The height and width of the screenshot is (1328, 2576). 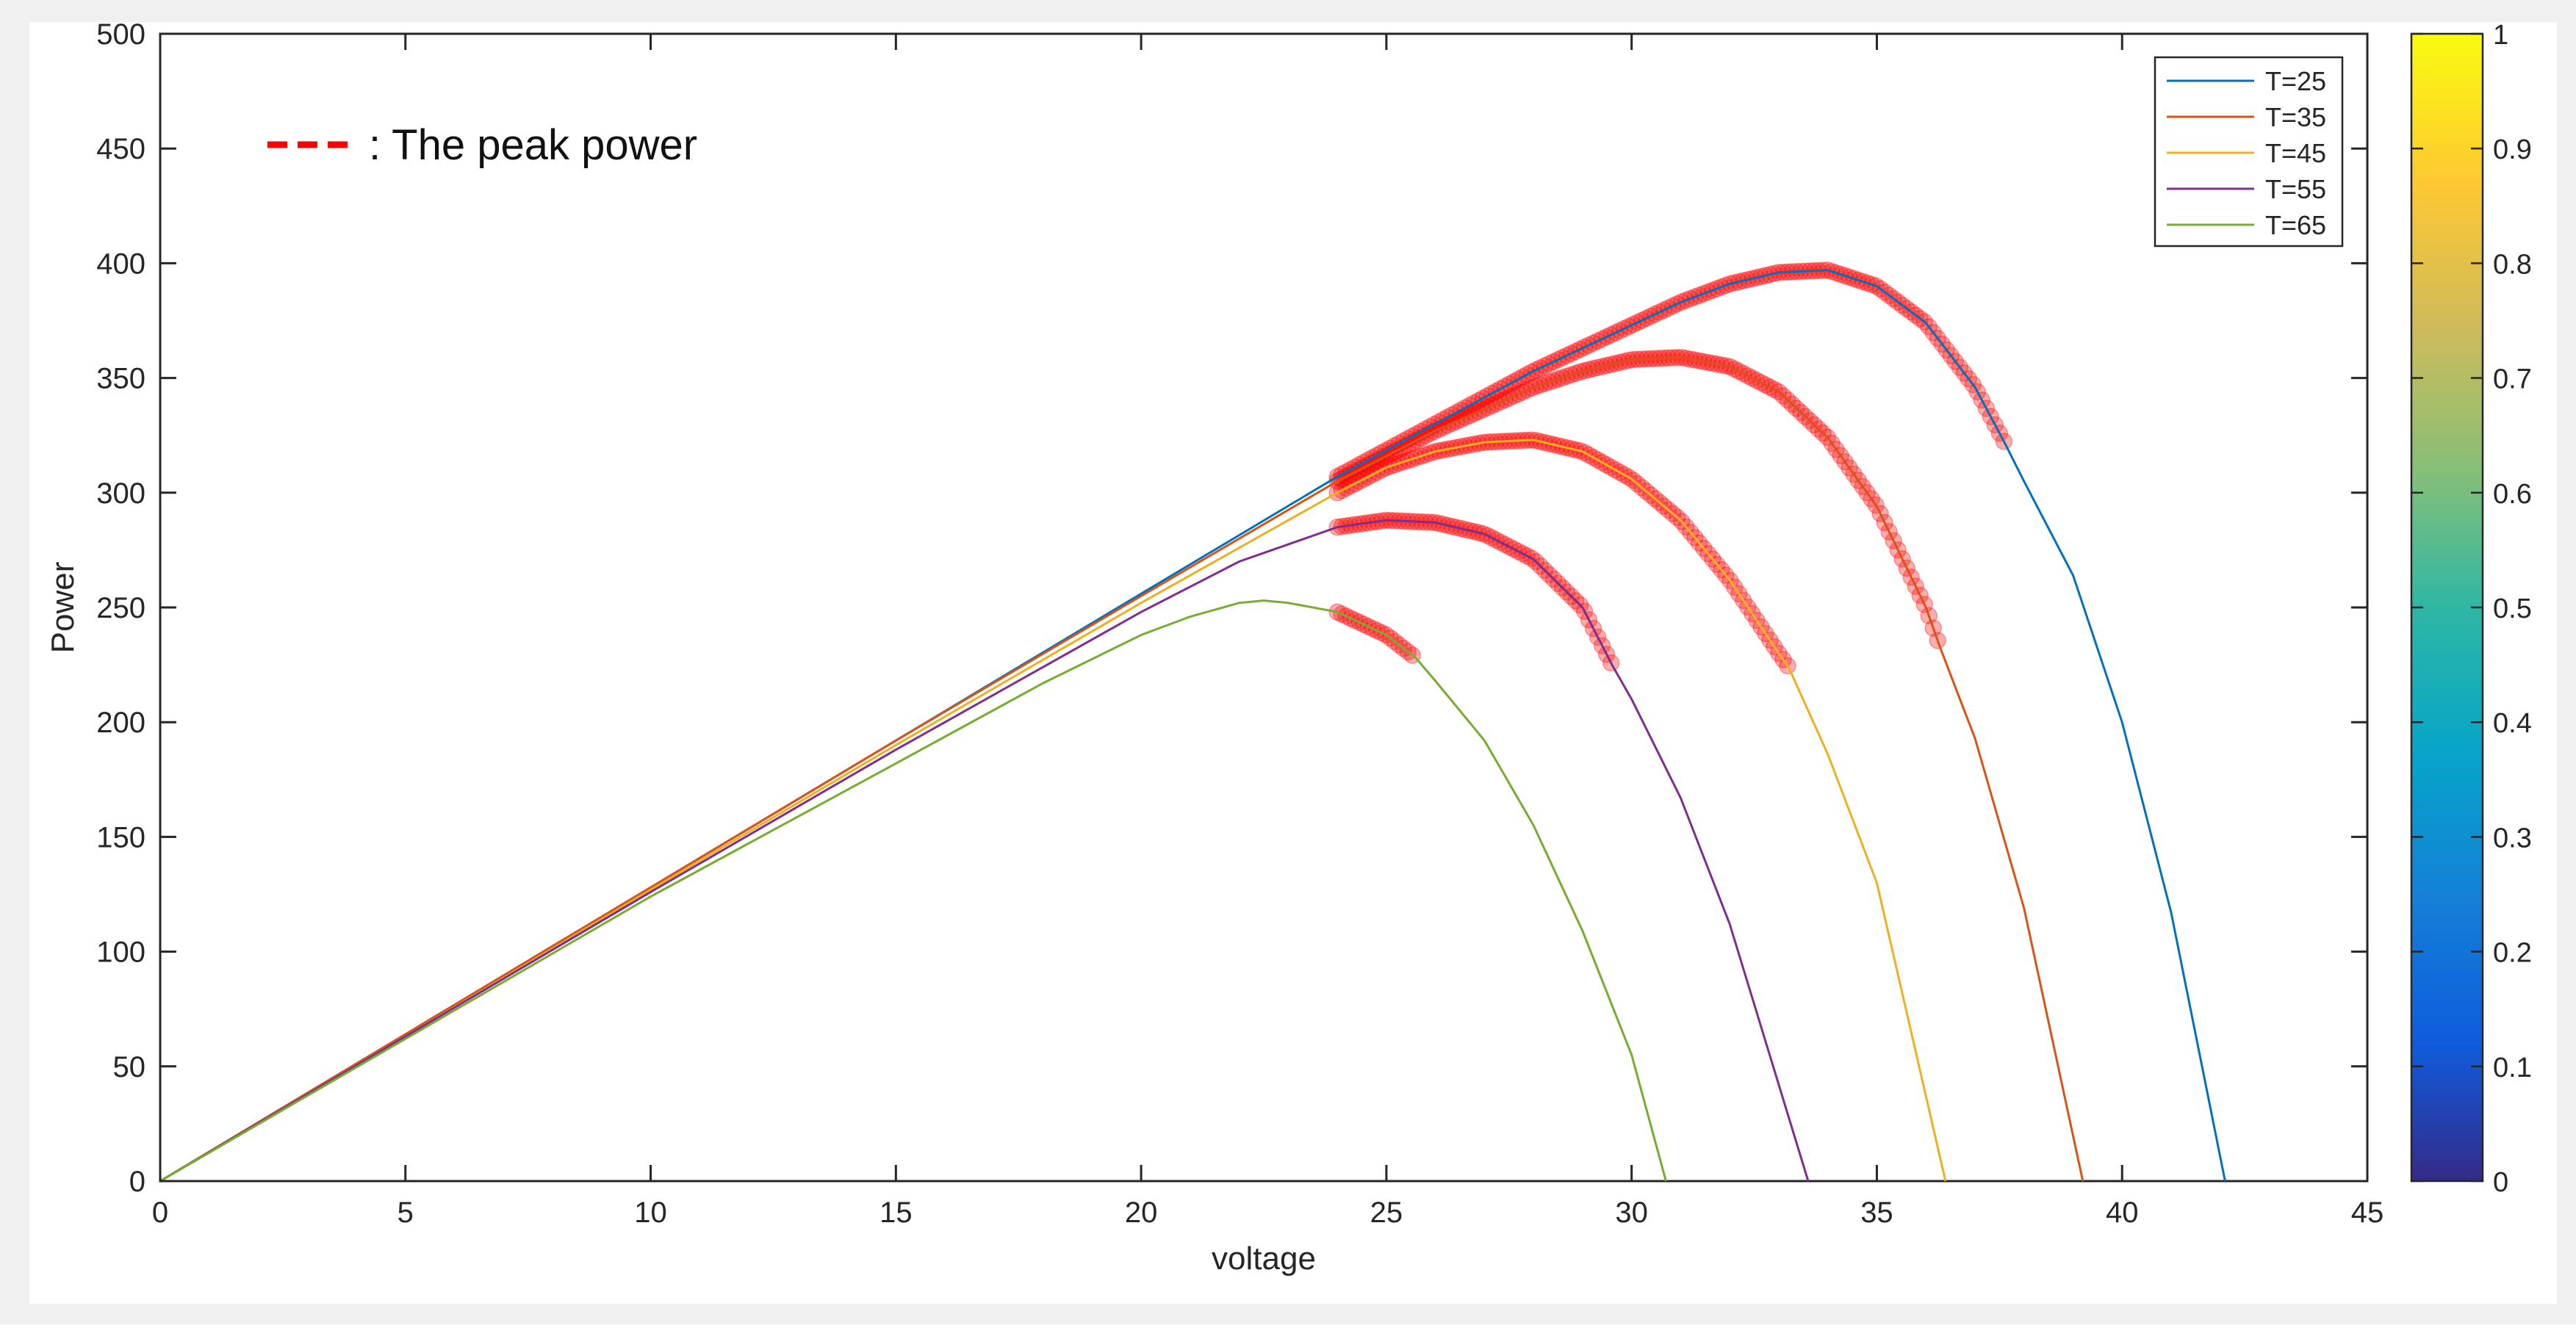 What do you see at coordinates (650, 1213) in the screenshot?
I see `x-tick-label: 10` at bounding box center [650, 1213].